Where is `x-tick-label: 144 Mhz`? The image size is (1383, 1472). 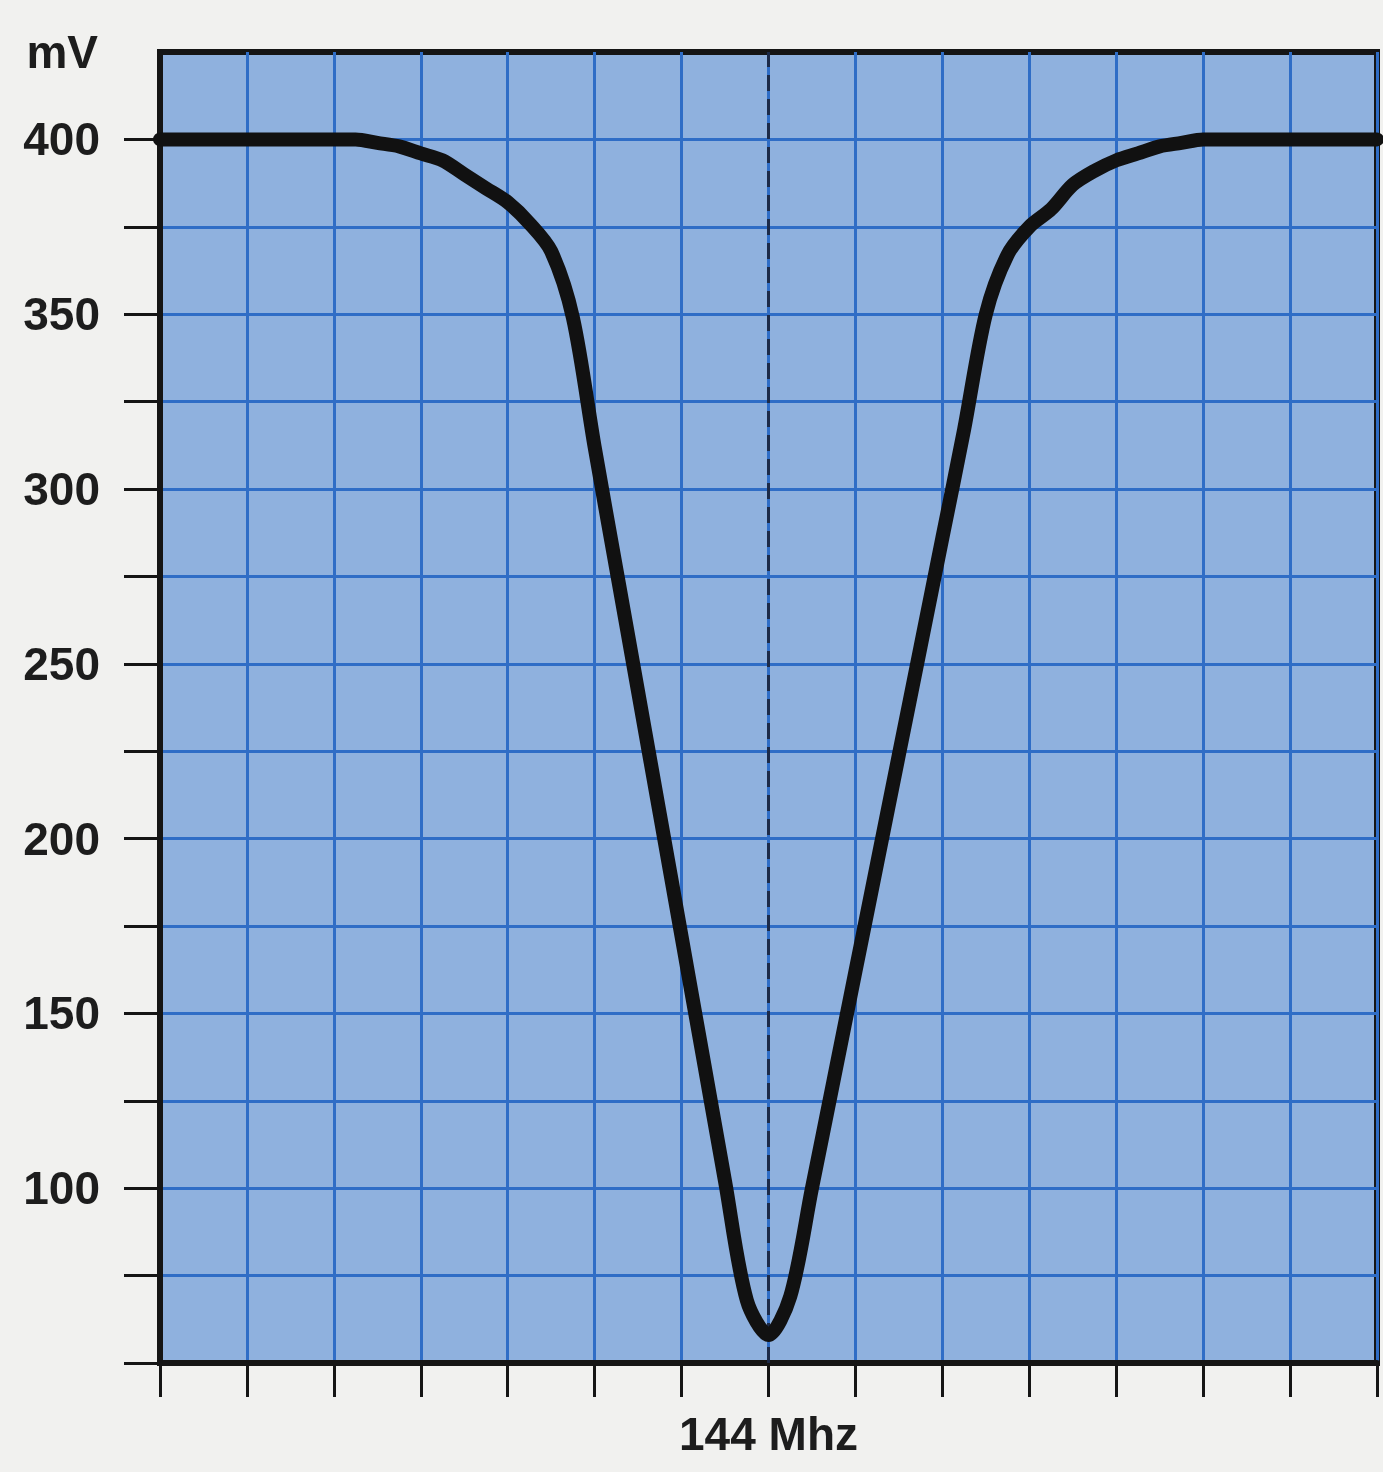
x-tick-label: 144 Mhz is located at coordinates (768, 1434).